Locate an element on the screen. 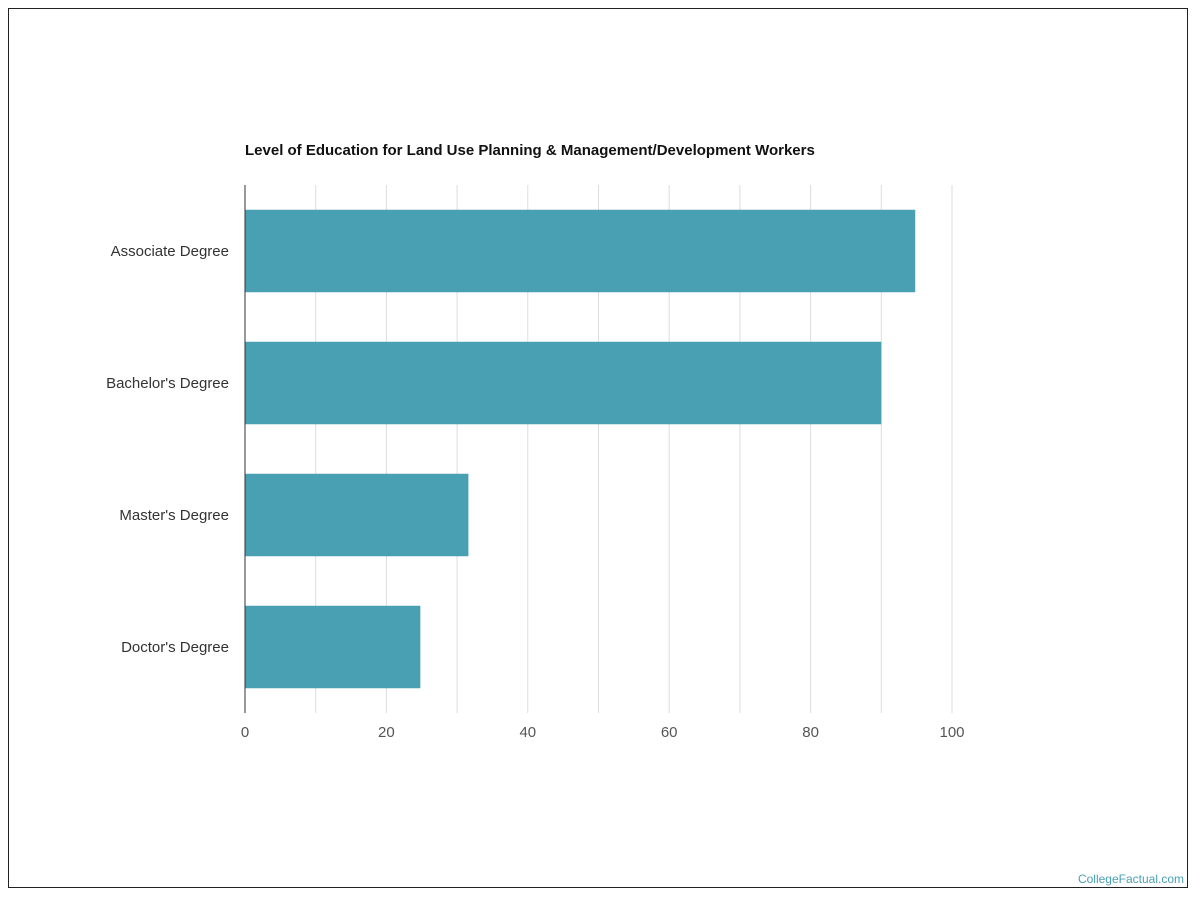 The image size is (1200, 900). x-tick-label: 20 is located at coordinates (386, 732).